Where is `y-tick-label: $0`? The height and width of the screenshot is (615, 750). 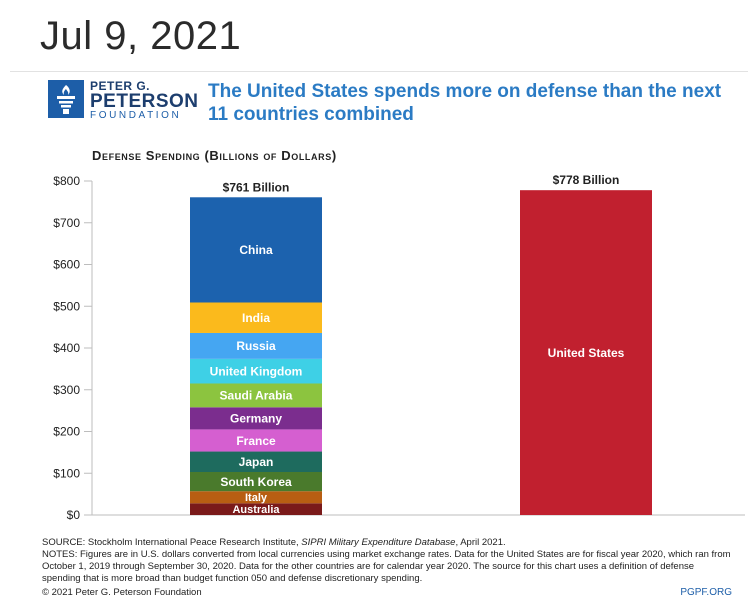 y-tick-label: $0 is located at coordinates (74, 515).